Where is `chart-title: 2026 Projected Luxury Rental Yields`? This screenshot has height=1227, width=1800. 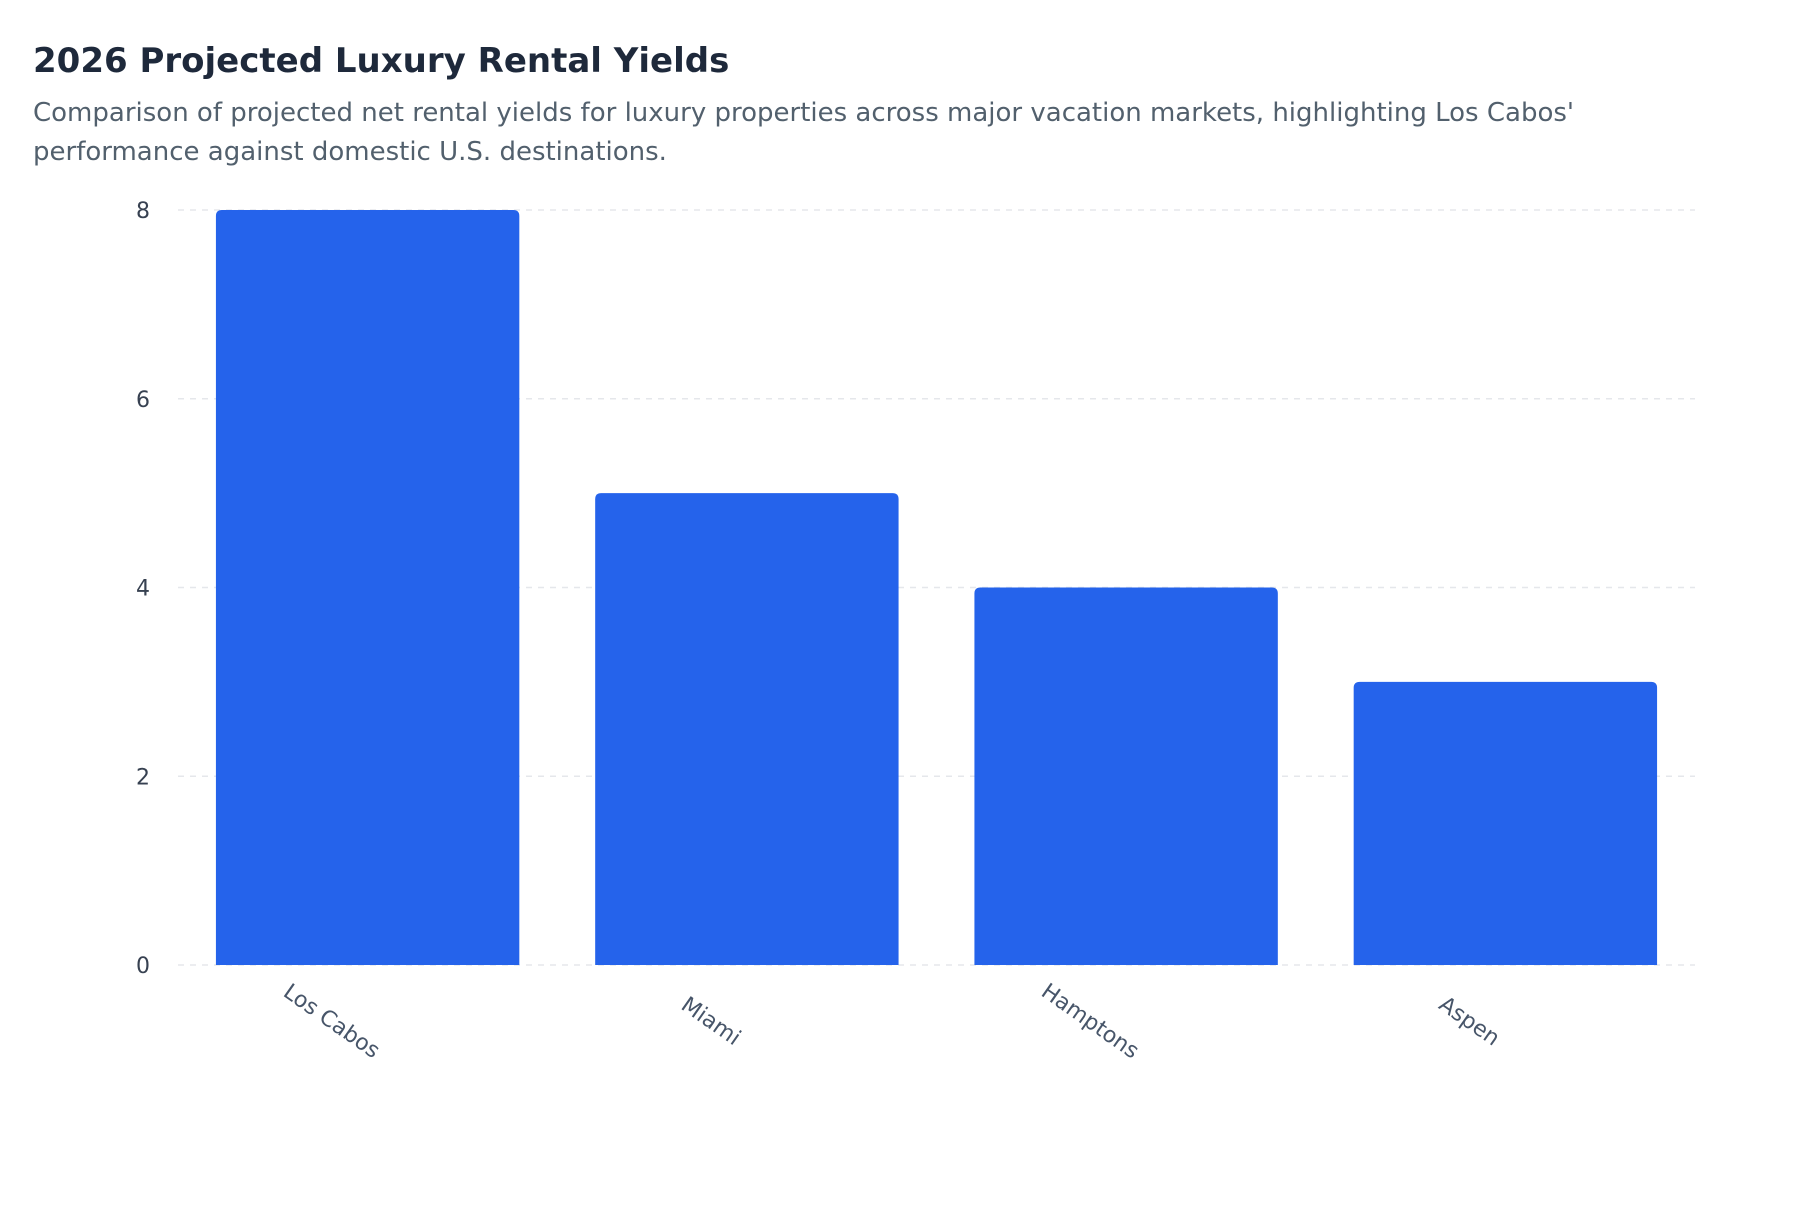
chart-title: 2026 Projected Luxury Rental Yields is located at coordinates (381, 61).